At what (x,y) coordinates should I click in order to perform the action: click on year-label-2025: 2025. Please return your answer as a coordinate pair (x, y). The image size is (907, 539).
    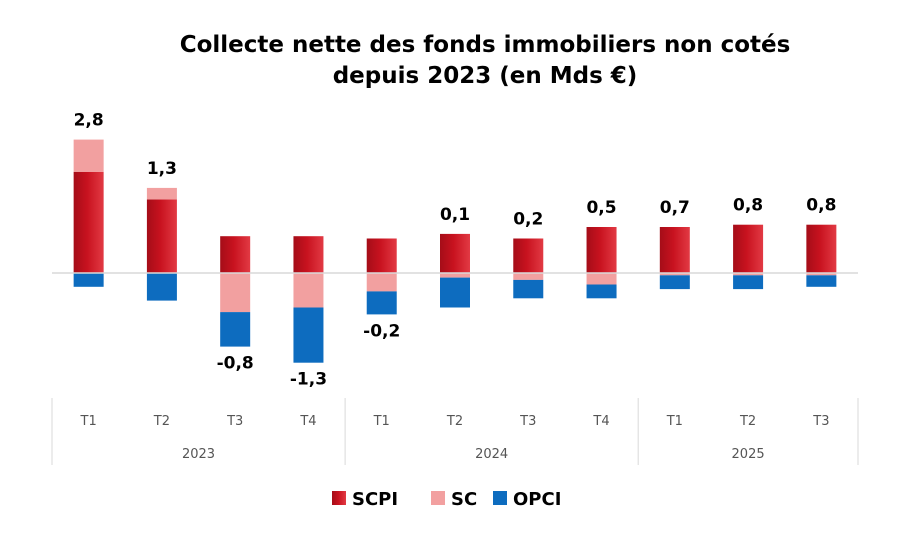
    Looking at the image, I should click on (748, 454).